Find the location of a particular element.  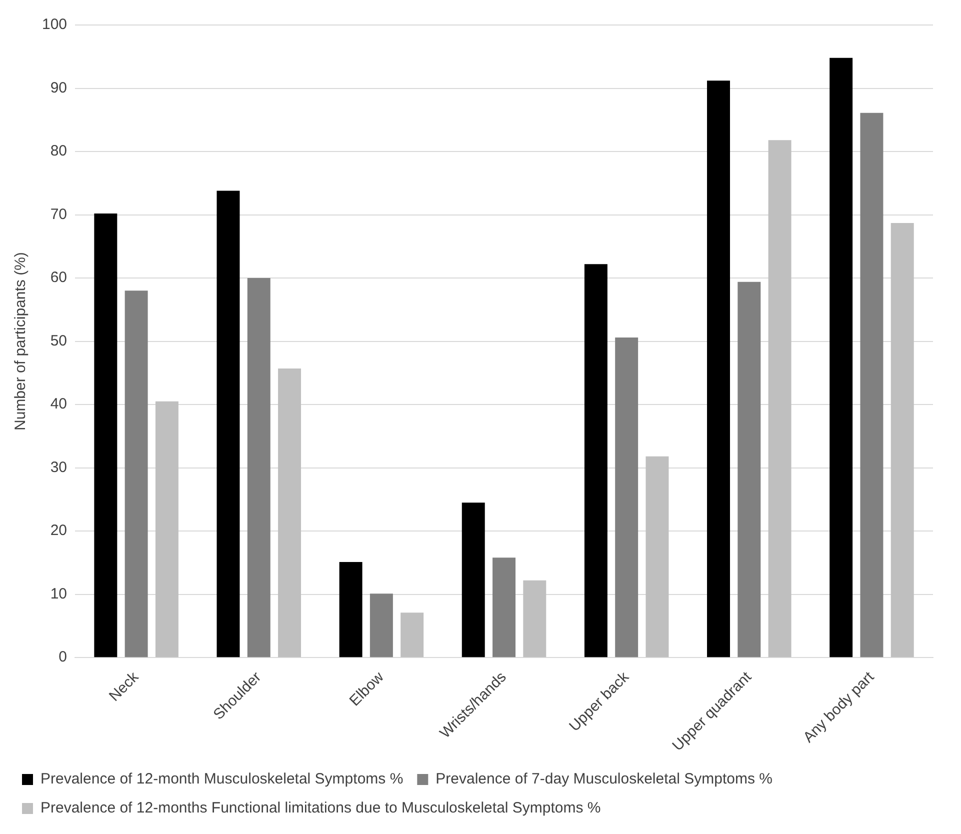

y-tick-label: 0 is located at coordinates (63, 657).